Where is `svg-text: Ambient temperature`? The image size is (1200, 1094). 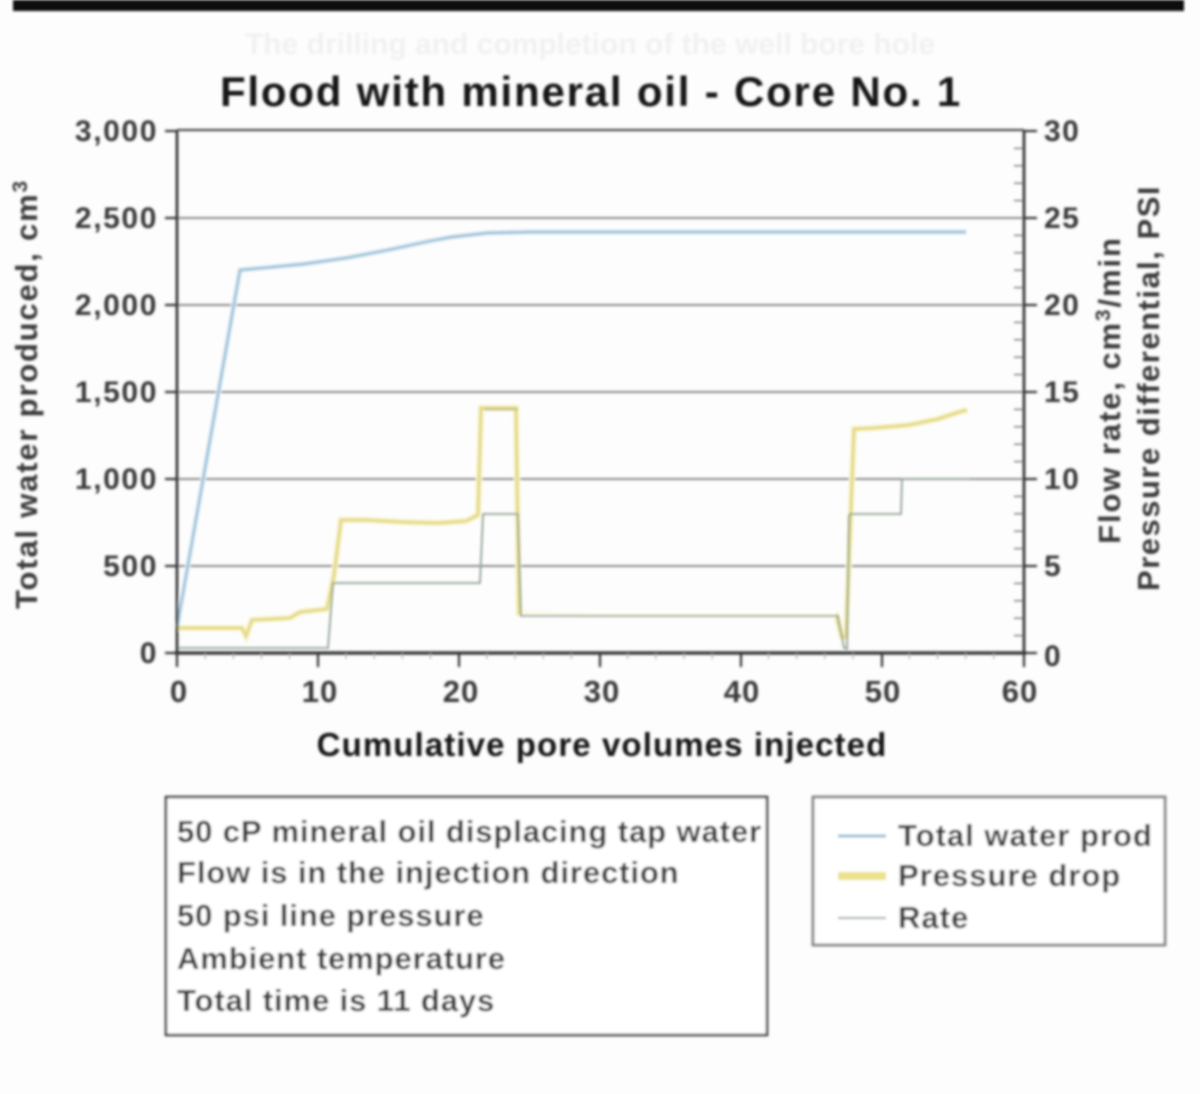 svg-text: Ambient temperature is located at coordinates (341, 958).